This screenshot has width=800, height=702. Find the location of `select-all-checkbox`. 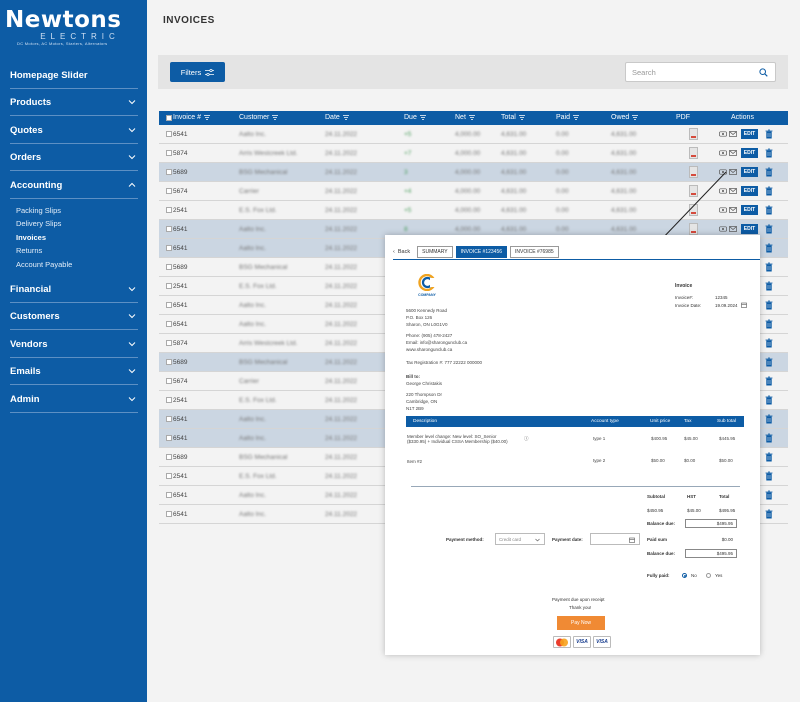

select-all-checkbox is located at coordinates (169, 118).